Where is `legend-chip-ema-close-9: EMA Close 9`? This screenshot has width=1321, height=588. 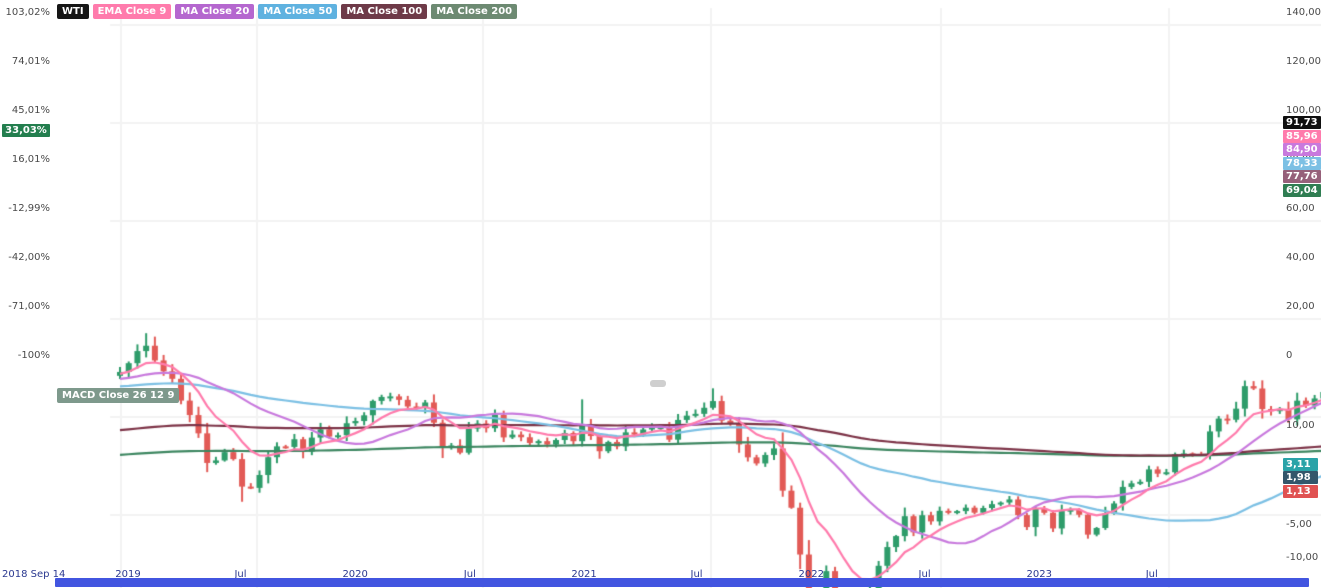
legend-chip-ema-close-9: EMA Close 9 is located at coordinates (132, 11).